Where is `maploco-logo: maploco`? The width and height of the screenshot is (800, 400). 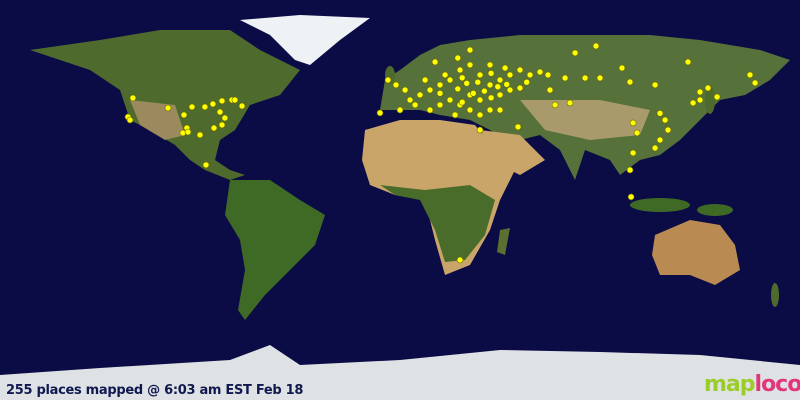
maploco-logo: maploco is located at coordinates (752, 384).